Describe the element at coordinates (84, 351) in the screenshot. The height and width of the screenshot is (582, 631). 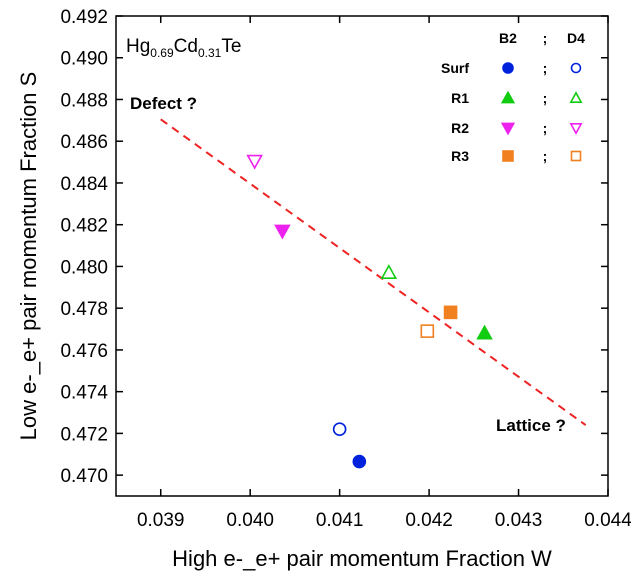
I see `y-tick-label: 0.476` at that location.